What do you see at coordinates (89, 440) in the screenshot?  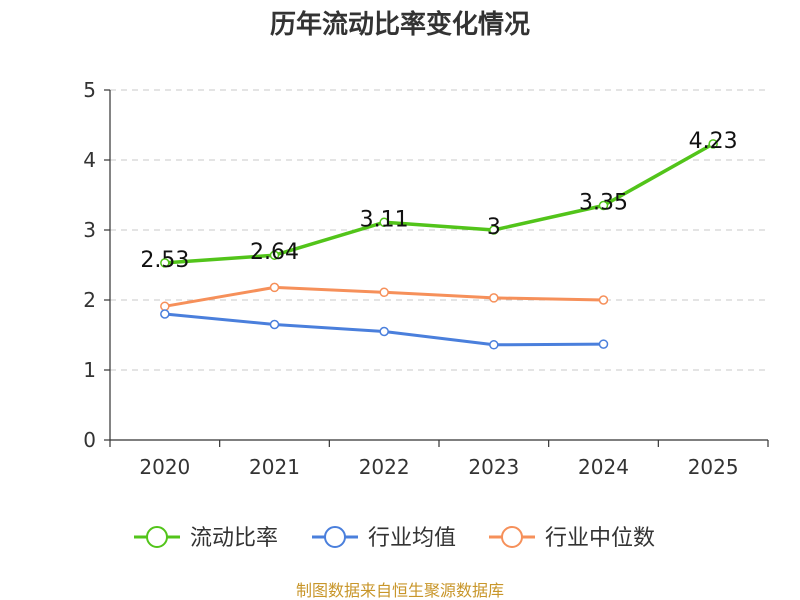 I see `y-tick-label: 0` at bounding box center [89, 440].